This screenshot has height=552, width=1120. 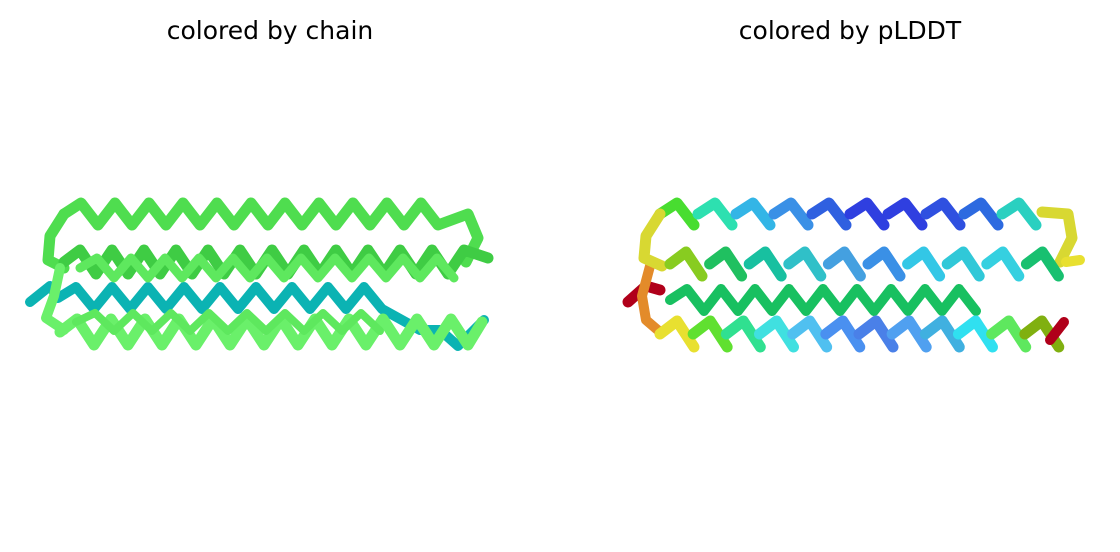 What do you see at coordinates (1057, 237) in the screenshot?
I see `right-loop` at bounding box center [1057, 237].